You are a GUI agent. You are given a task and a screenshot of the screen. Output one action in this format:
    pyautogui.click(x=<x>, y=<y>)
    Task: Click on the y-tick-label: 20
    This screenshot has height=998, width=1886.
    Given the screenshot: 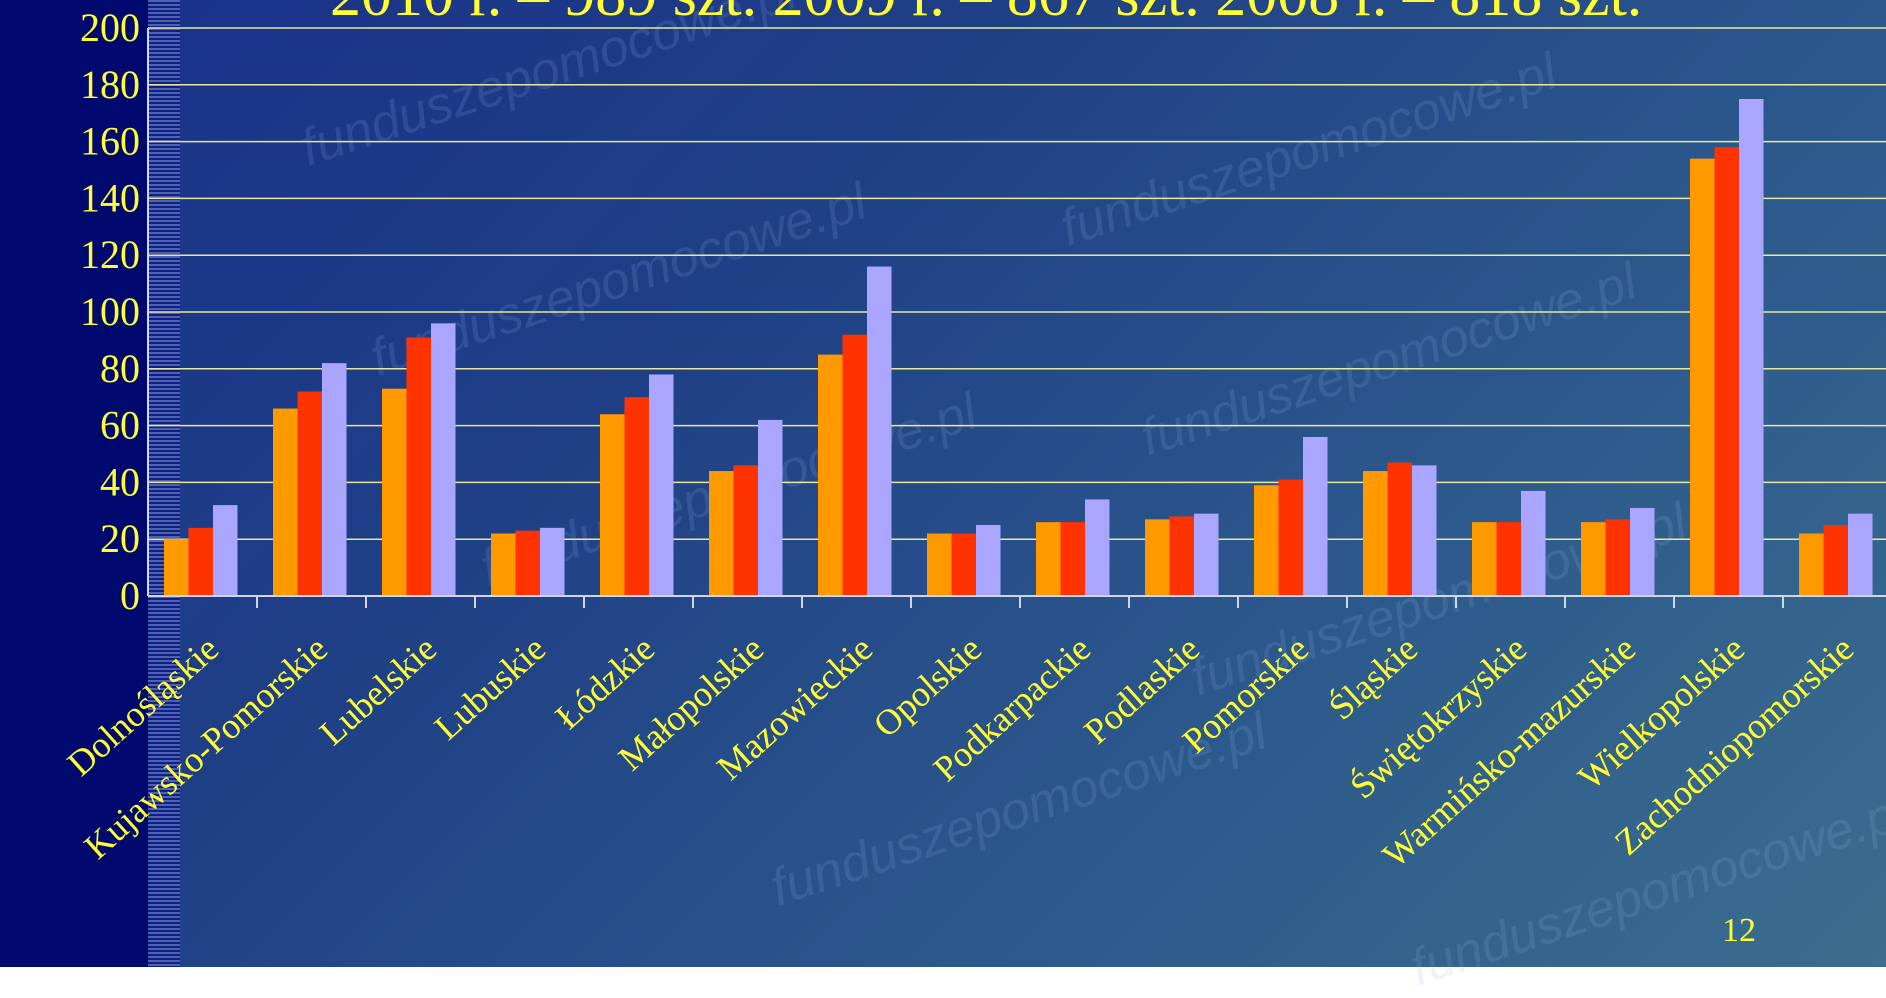 What is the action you would take?
    pyautogui.click(x=120, y=538)
    